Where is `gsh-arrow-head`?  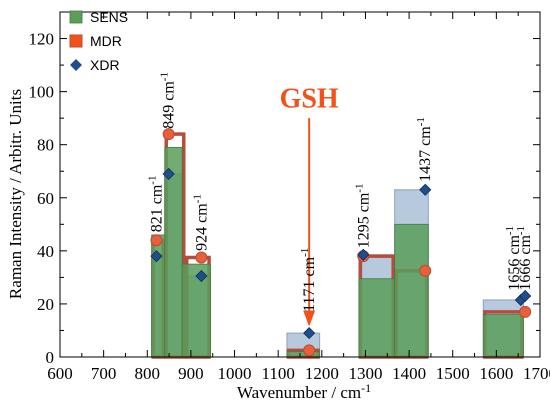 gsh-arrow-head is located at coordinates (309, 318).